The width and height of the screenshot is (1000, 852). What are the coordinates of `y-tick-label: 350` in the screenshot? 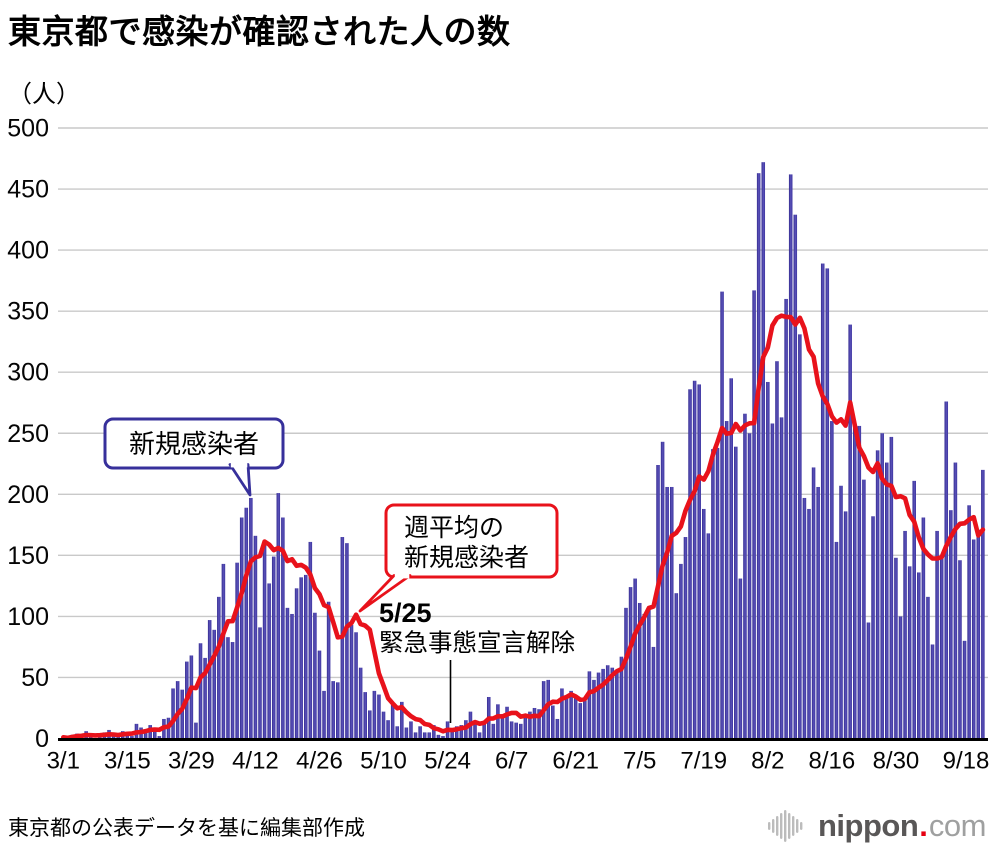 It's located at (28, 312).